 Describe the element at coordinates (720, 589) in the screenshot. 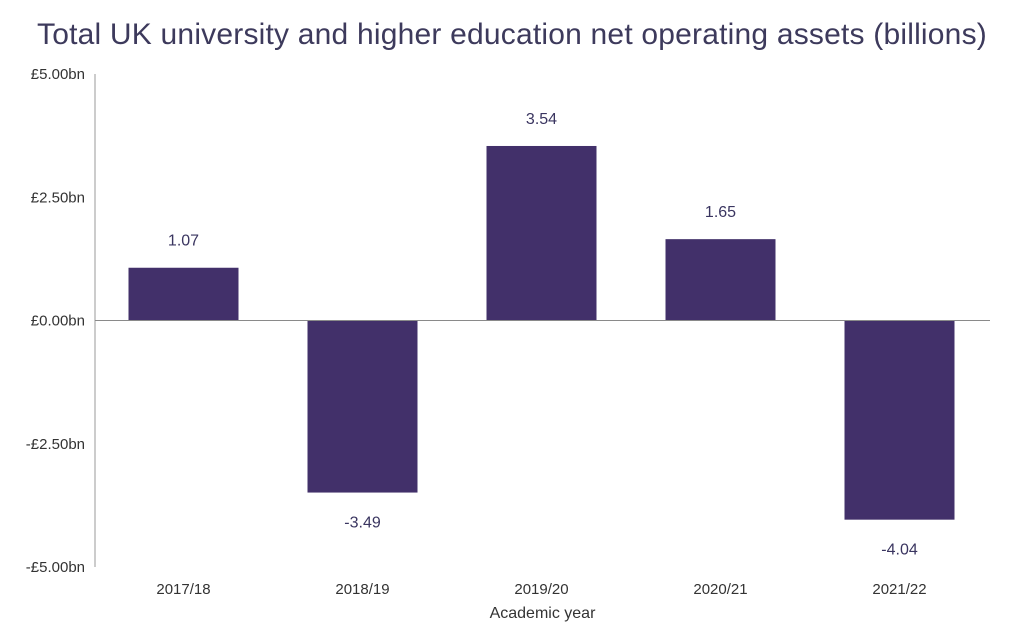

I see `x-tick-label: 2020/21` at that location.